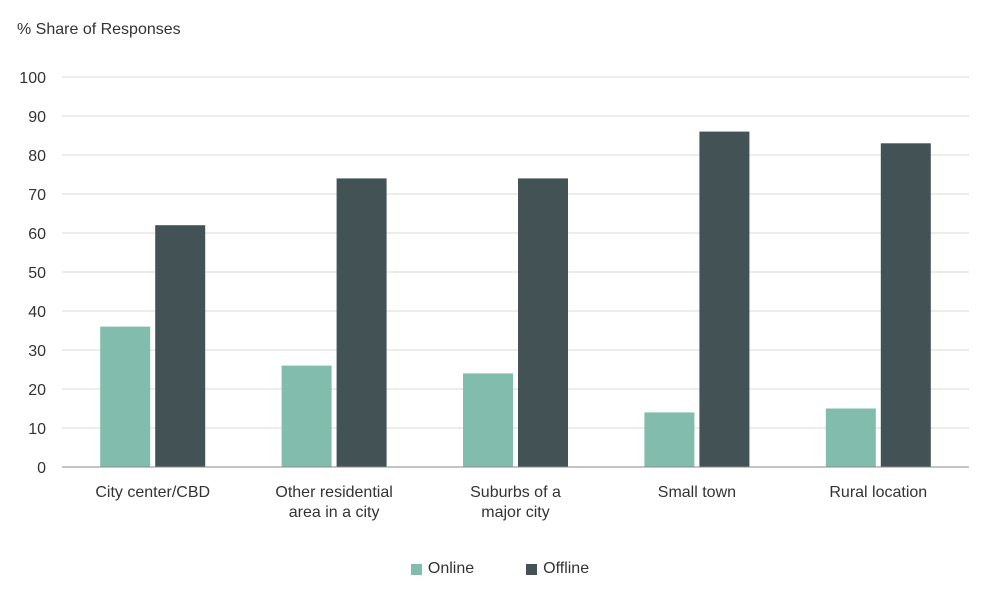  Describe the element at coordinates (878, 492) in the screenshot. I see `x-tick-label-4: Rural location` at that location.